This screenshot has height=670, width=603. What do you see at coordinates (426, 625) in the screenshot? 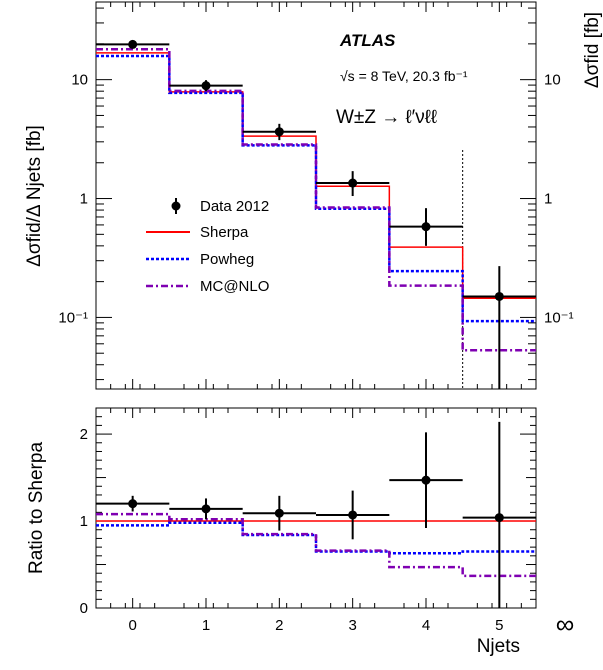
I see `x-tick-label: 4` at bounding box center [426, 625].